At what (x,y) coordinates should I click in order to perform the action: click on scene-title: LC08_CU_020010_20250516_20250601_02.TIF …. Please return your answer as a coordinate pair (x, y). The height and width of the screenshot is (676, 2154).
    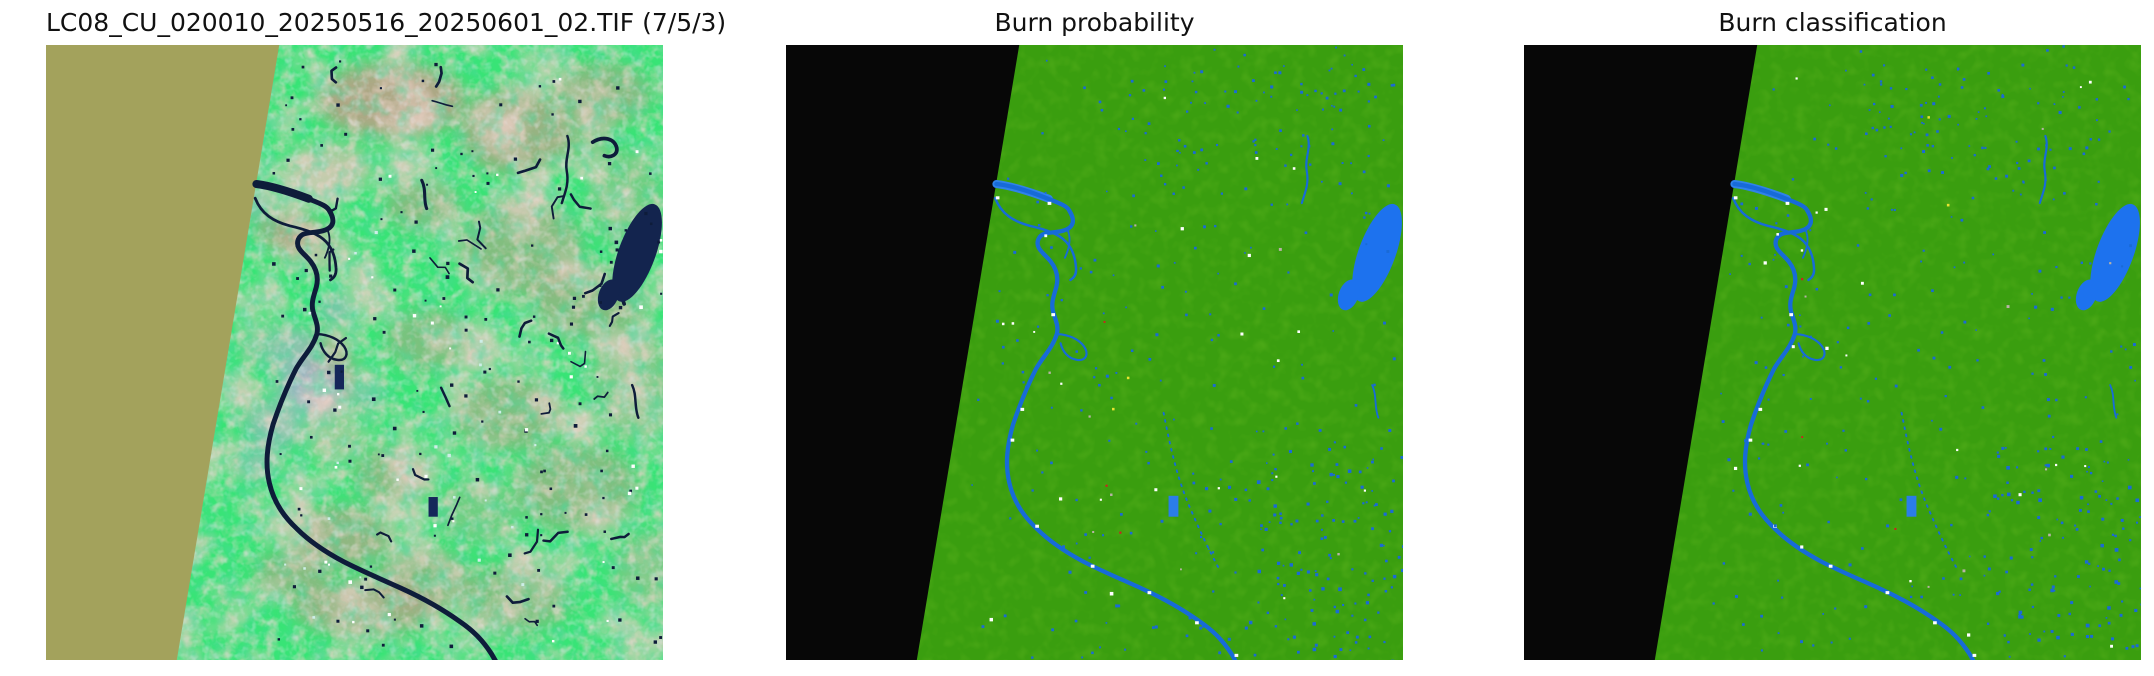
    Looking at the image, I should click on (386, 22).